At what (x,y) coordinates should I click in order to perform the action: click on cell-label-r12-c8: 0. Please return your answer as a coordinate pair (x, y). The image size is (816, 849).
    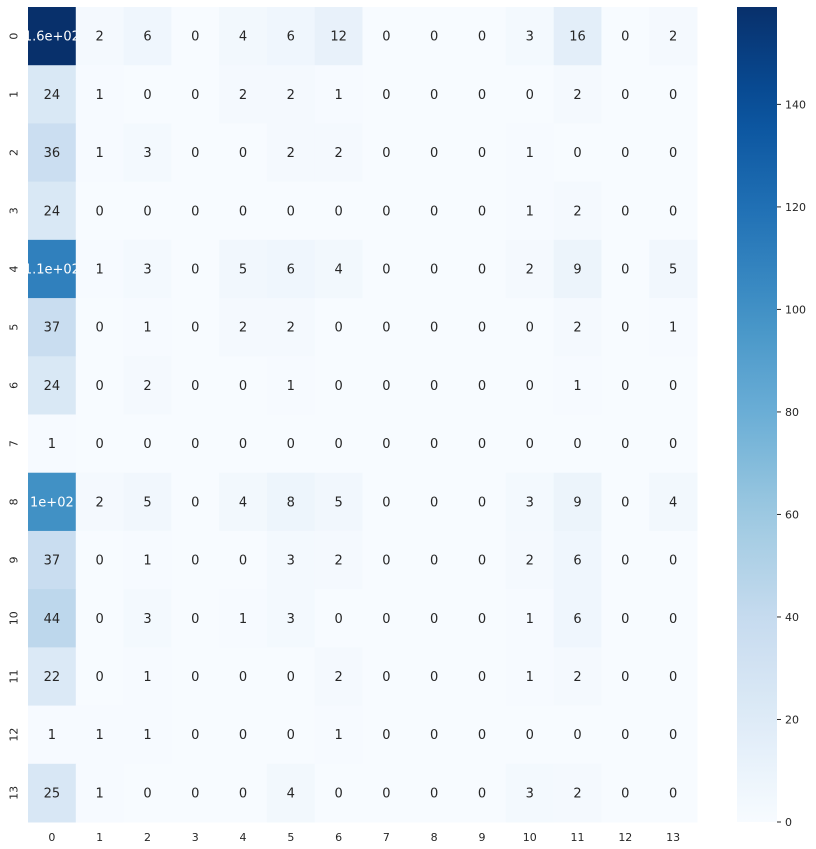
    Looking at the image, I should click on (434, 735).